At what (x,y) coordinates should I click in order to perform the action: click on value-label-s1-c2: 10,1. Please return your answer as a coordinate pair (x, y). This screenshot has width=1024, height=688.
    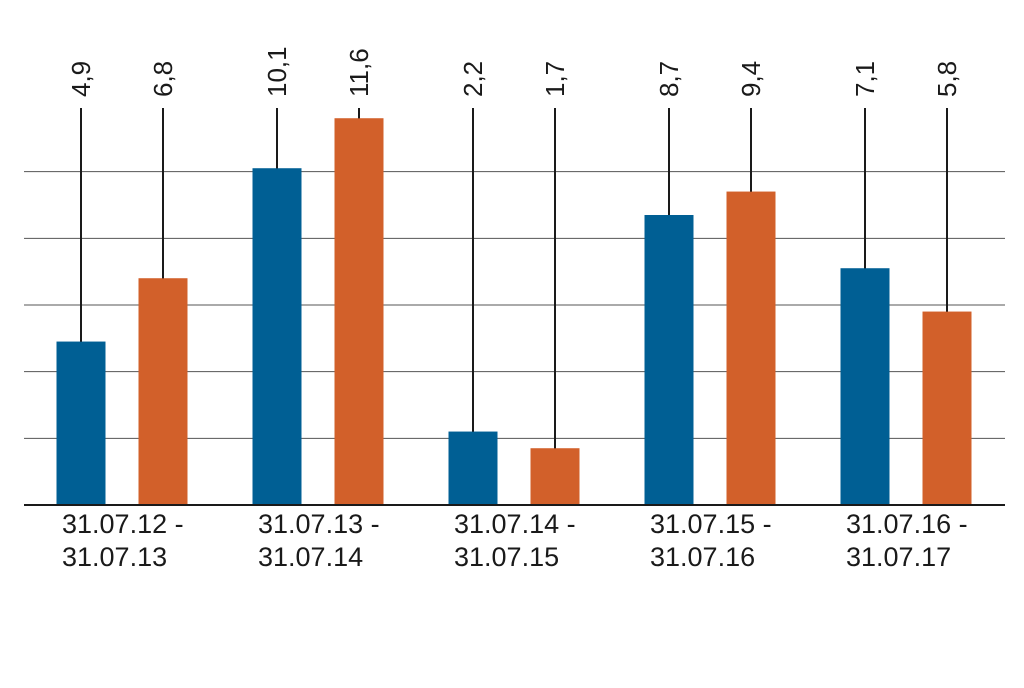
    Looking at the image, I should click on (277, 71).